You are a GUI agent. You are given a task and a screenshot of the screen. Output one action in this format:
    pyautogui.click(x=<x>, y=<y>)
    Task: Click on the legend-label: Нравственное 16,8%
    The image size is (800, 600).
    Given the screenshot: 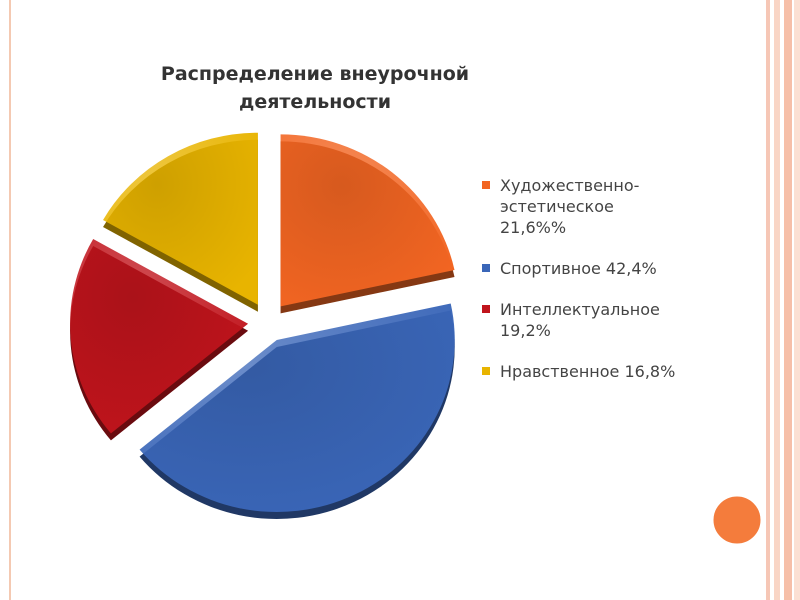 What is the action you would take?
    pyautogui.click(x=588, y=371)
    